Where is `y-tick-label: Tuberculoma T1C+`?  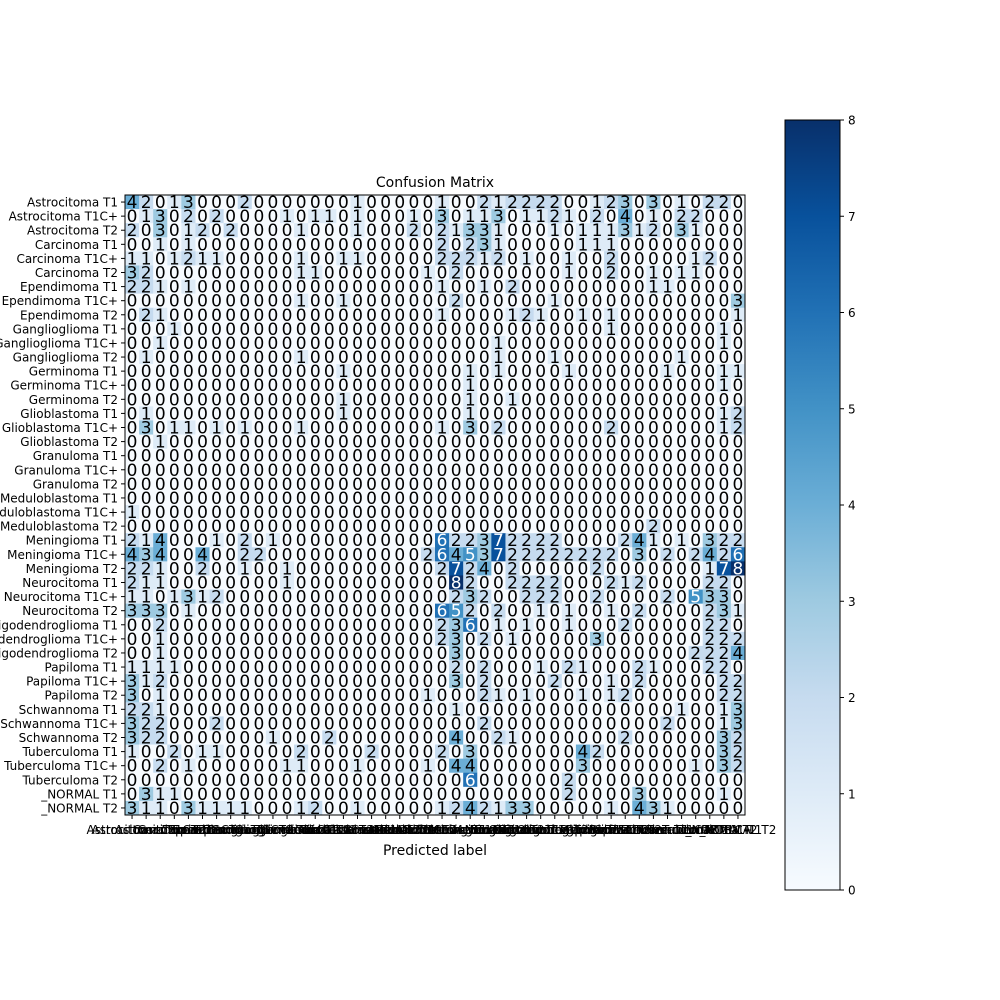 y-tick-label: Tuberculoma T1C+ is located at coordinates (60, 766).